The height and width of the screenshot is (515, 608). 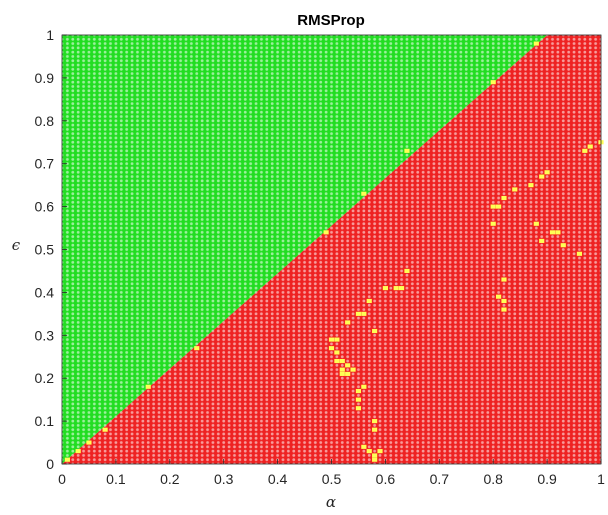 I want to click on x-axis: 0 0.1 0.2 0.3 0.4 0.5 0.6 0.7 0.8 0.9 1, so click(x=331, y=473).